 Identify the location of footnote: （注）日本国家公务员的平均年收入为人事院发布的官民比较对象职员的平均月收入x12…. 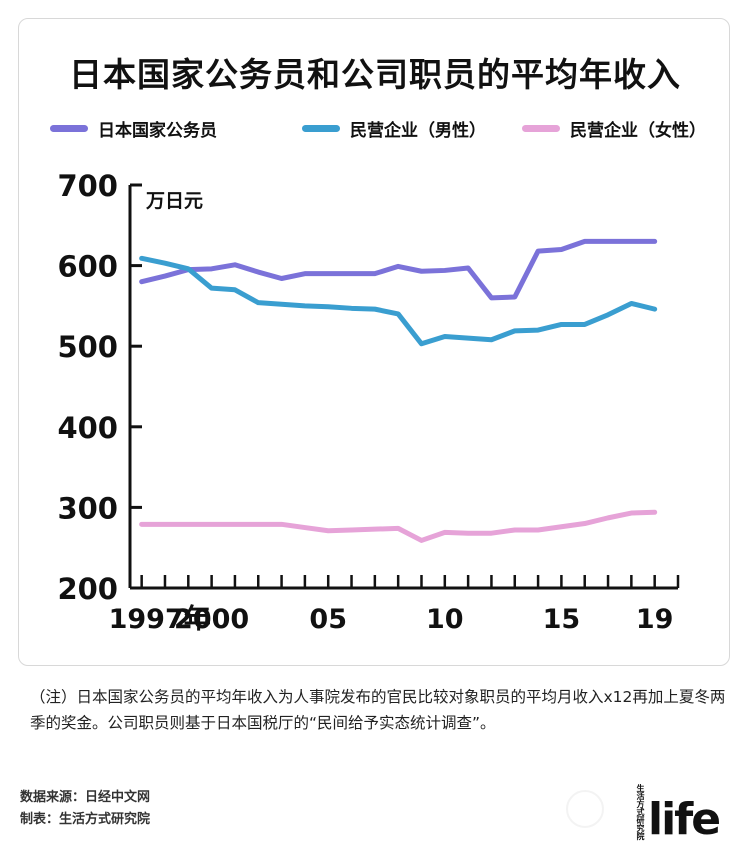
(378, 710).